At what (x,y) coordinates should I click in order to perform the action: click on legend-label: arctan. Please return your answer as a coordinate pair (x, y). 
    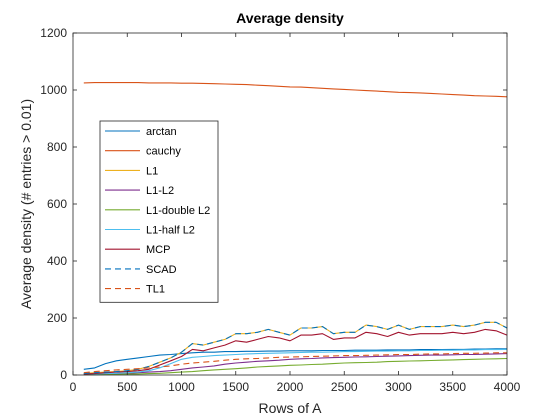
    Looking at the image, I should click on (161, 132).